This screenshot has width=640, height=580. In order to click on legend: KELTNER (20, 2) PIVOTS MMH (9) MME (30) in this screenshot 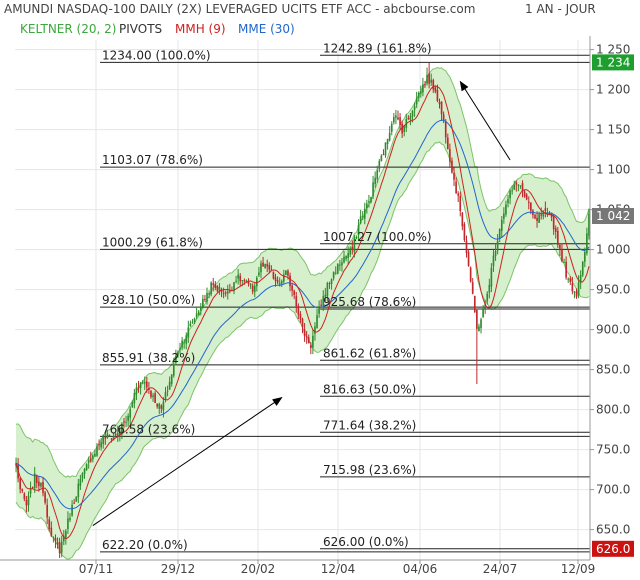, I will do `click(157, 29)`.